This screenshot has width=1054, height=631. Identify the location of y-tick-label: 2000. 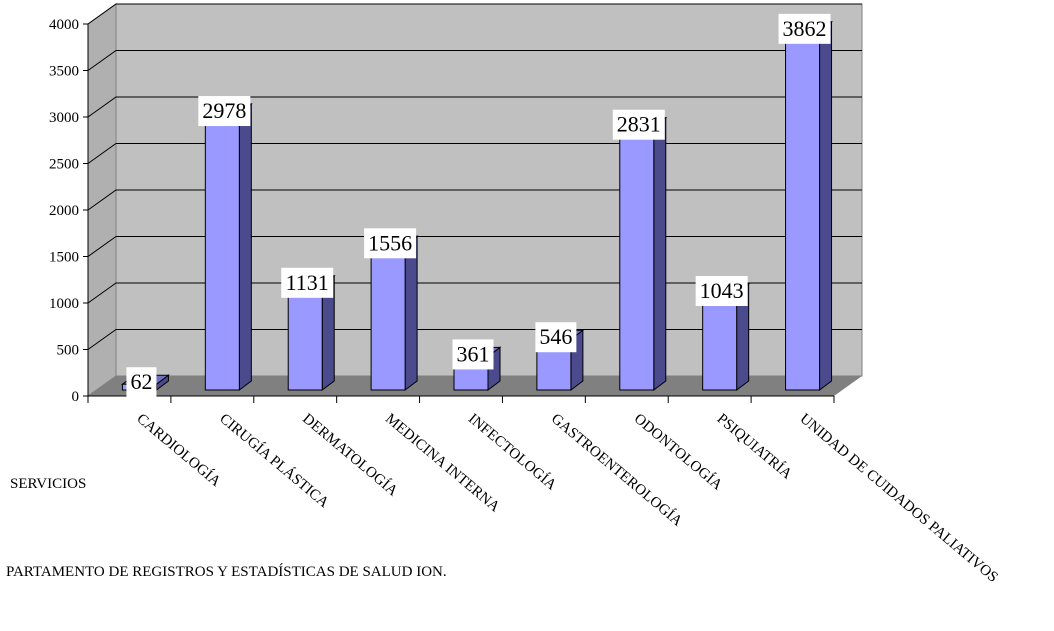
(64, 211).